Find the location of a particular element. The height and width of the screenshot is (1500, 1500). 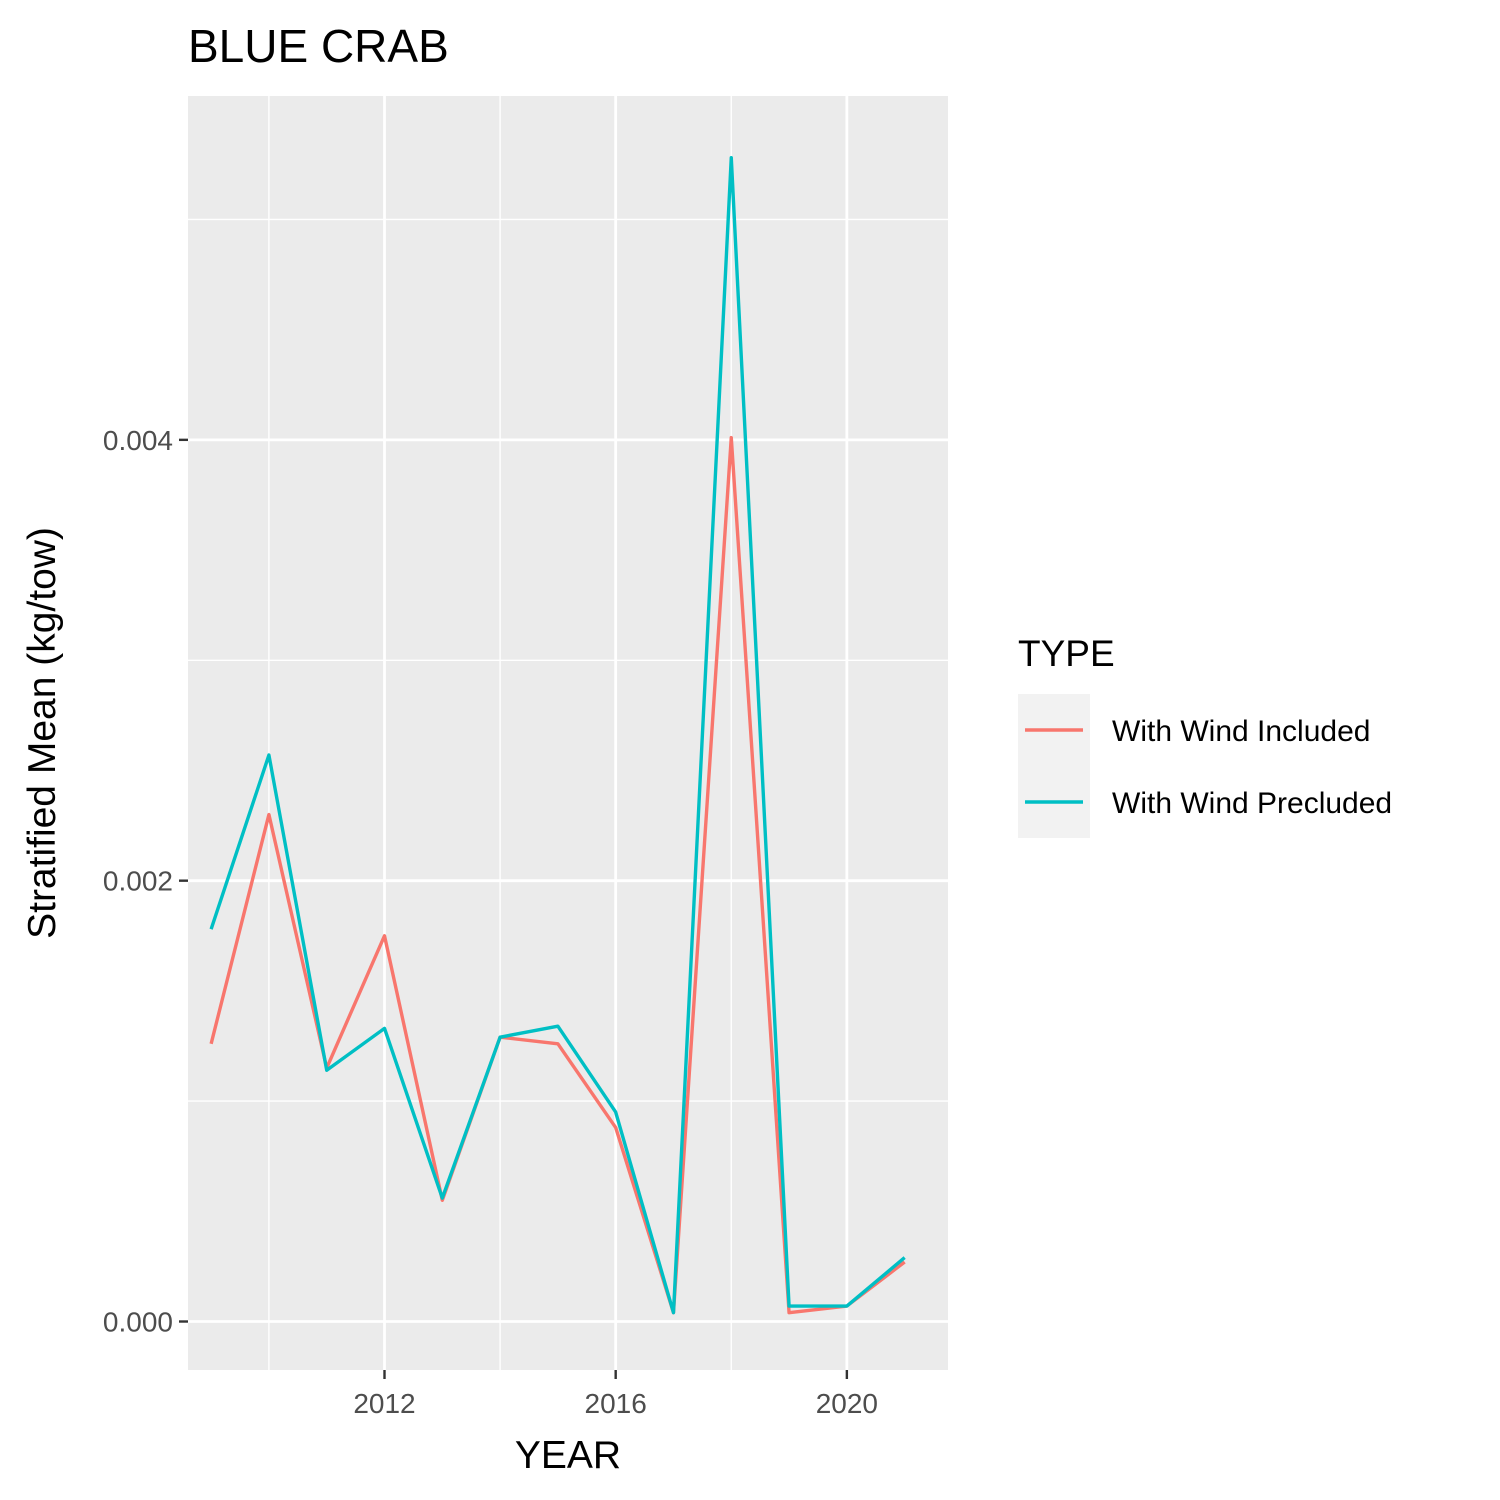

x-tick-label: 2020 is located at coordinates (847, 1403).